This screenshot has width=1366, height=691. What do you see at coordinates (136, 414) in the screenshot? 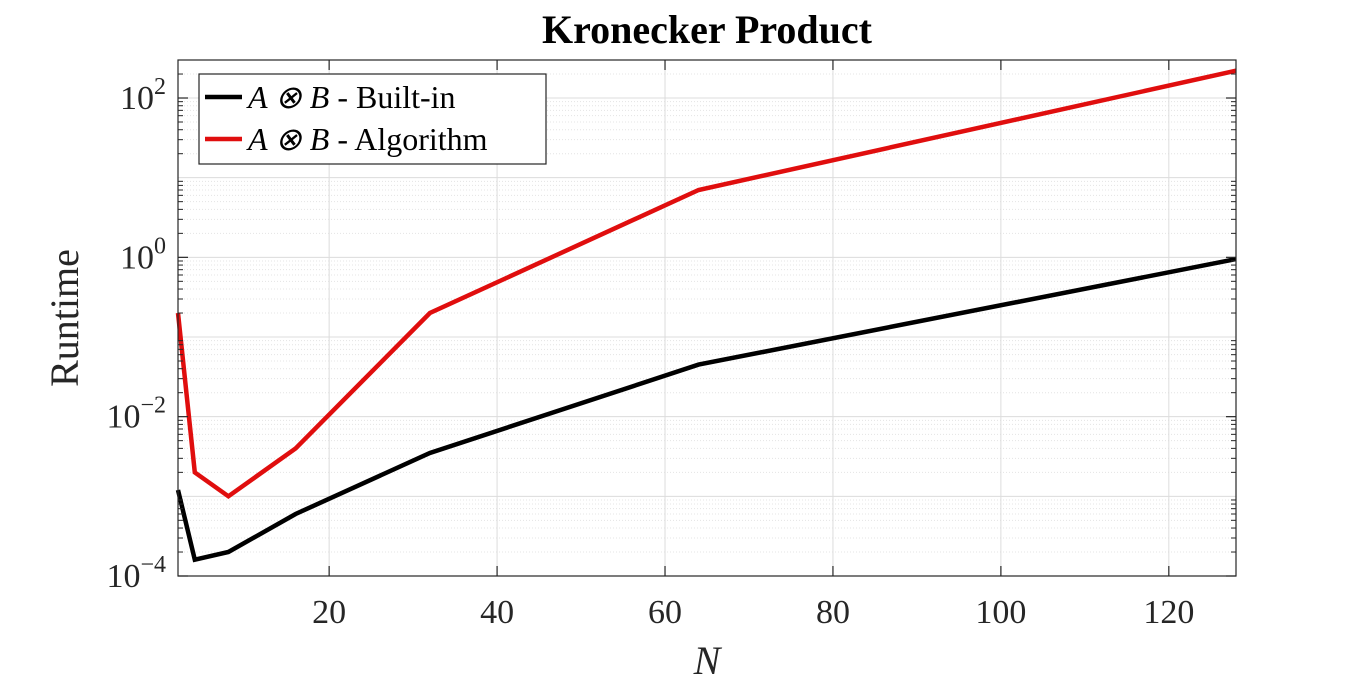
I see `y-tick-label: 10⁻²` at bounding box center [136, 414].